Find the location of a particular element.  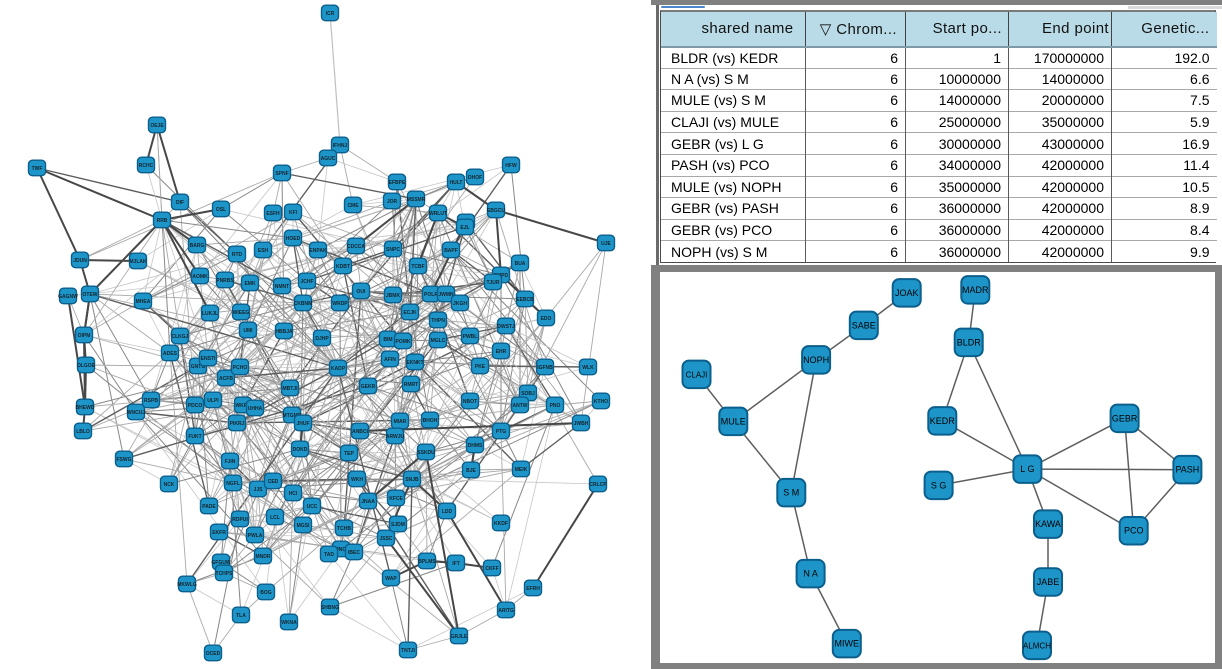

svg-text: JOR is located at coordinates (392, 202).